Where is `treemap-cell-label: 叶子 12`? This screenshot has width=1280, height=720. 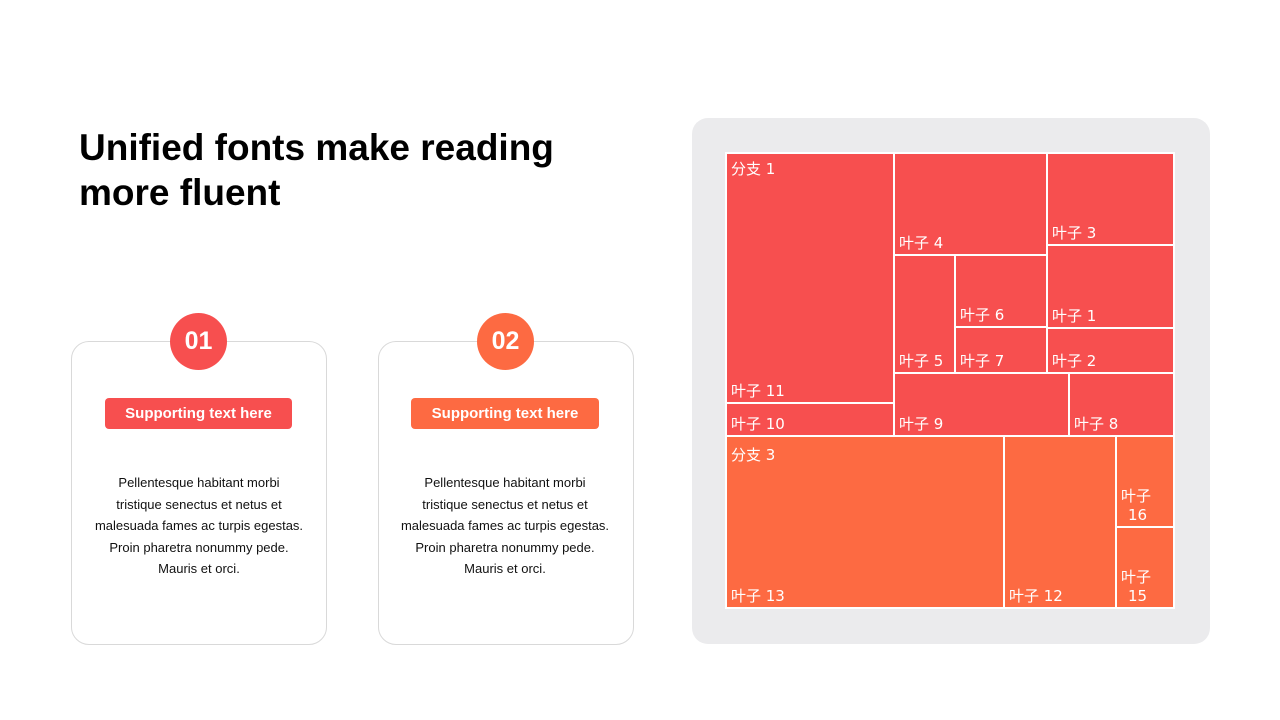 treemap-cell-label: 叶子 12 is located at coordinates (1036, 596).